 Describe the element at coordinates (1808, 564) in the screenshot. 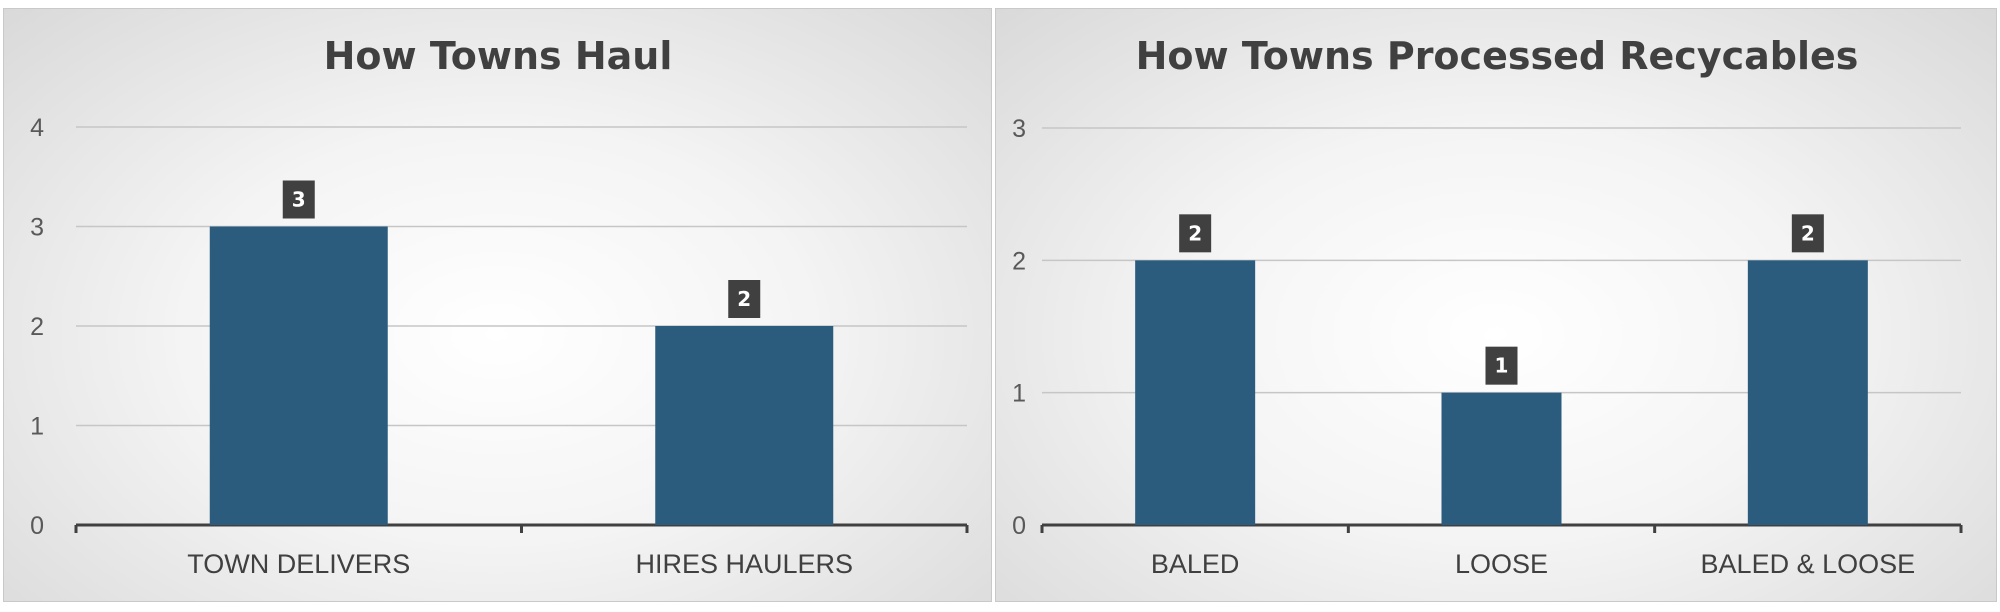

I see `right-category-label: BALED & LOOSE` at that location.